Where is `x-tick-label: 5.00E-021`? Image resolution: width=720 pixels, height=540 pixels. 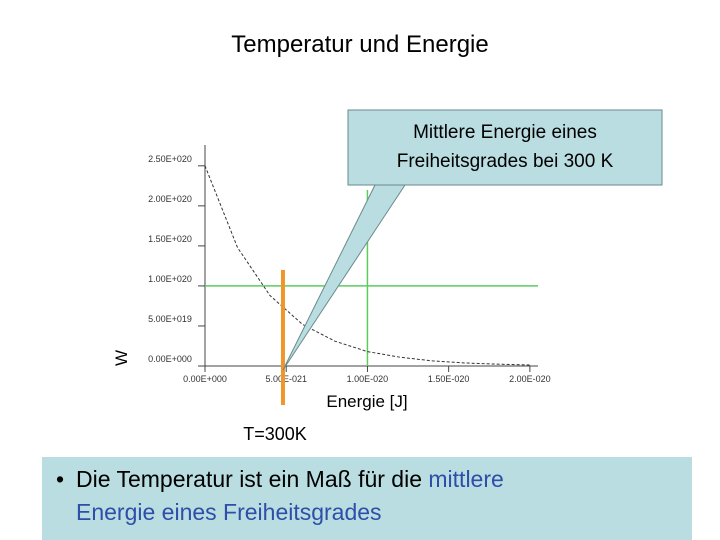 x-tick-label: 5.00E-021 is located at coordinates (286, 379).